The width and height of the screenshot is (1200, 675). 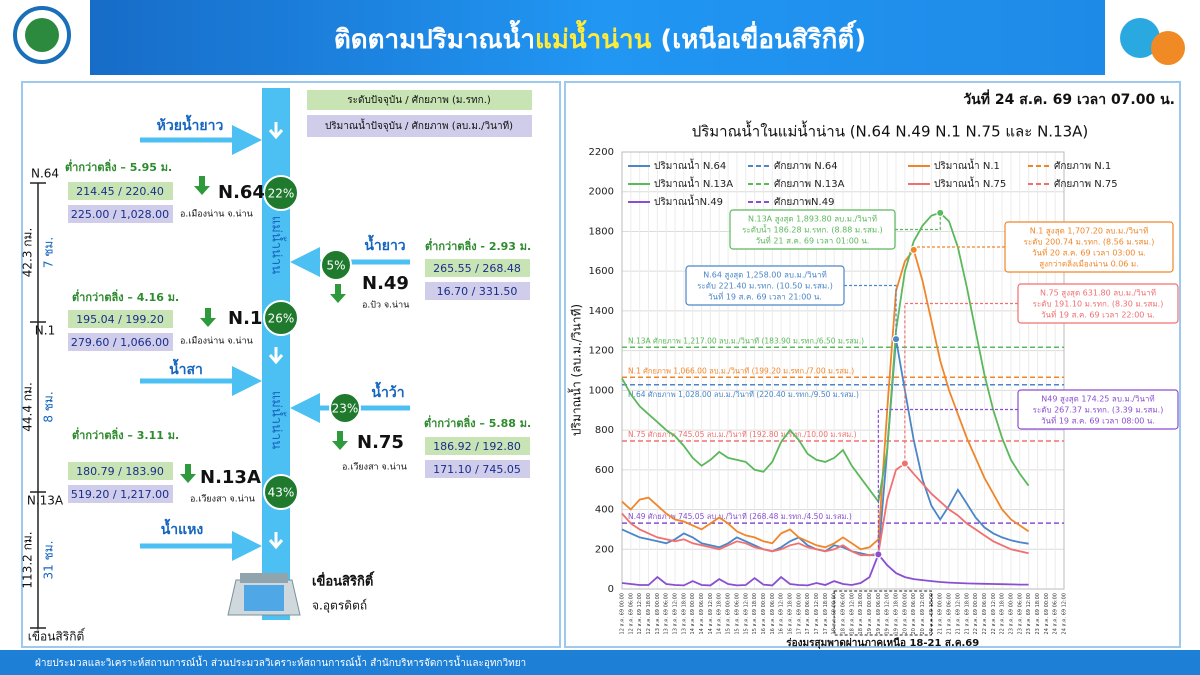 I want to click on x-tick-label: 21 ส.ค. 69 00:00, so click(x=941, y=613).